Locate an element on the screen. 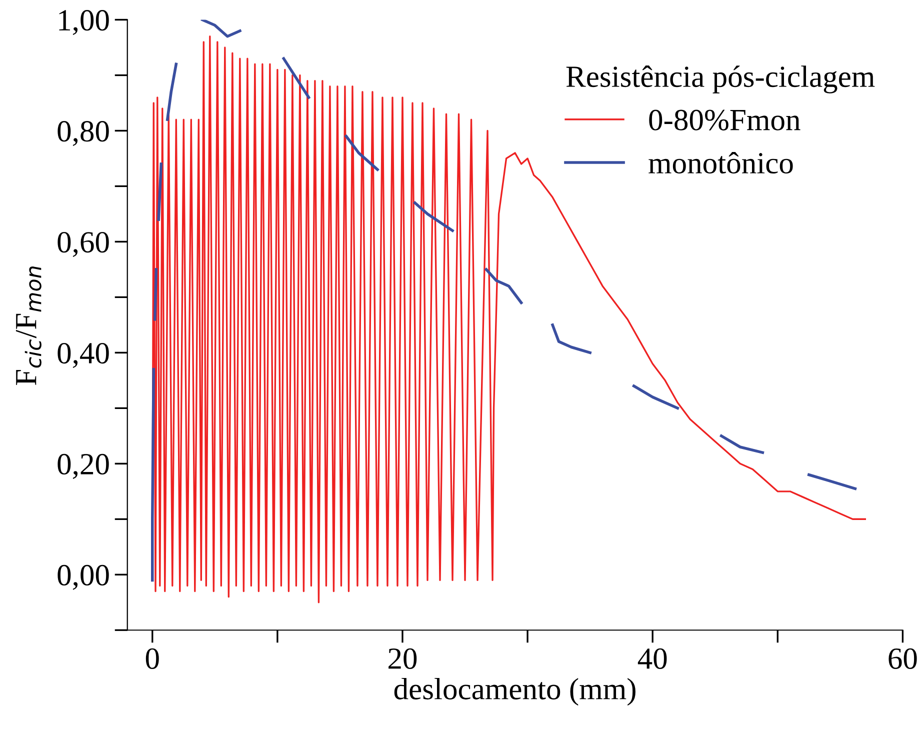  legend-title: Resistência pós-ciclagem is located at coordinates (720, 80).